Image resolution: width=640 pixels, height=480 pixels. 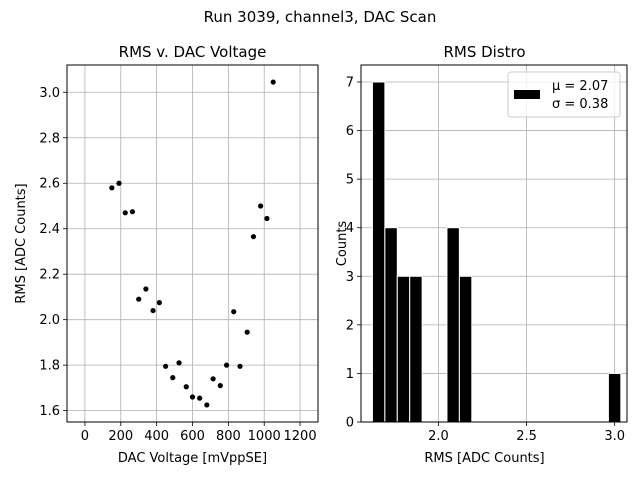 What do you see at coordinates (85, 436) in the screenshot?
I see `scatter-xtick-label: 0` at bounding box center [85, 436].